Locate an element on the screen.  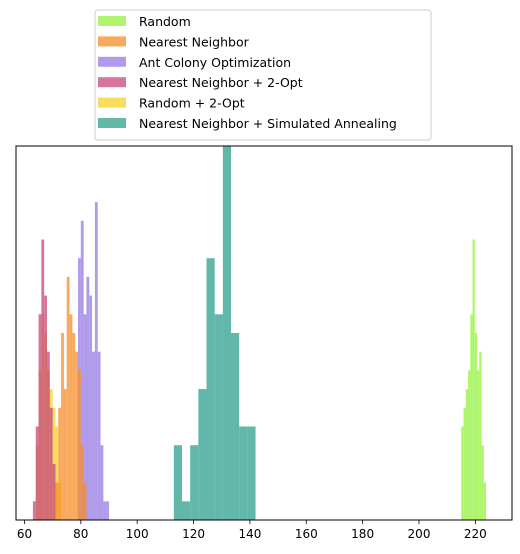
legend-label-random: Random is located at coordinates (165, 21).